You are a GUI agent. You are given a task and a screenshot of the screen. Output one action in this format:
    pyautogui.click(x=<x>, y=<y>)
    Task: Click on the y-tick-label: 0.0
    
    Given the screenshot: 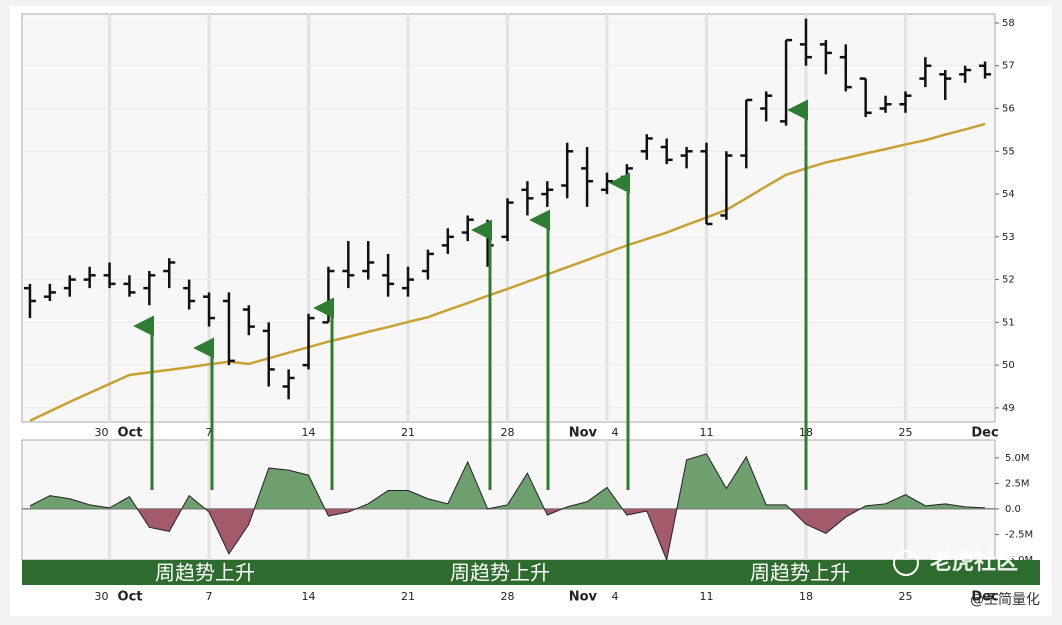 What is the action you would take?
    pyautogui.click(x=1013, y=509)
    